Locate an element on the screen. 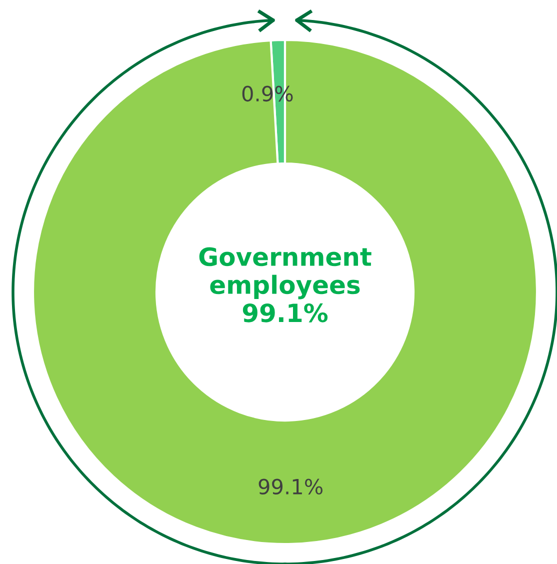 The width and height of the screenshot is (557, 564). data-label: 99.1% is located at coordinates (290, 486).